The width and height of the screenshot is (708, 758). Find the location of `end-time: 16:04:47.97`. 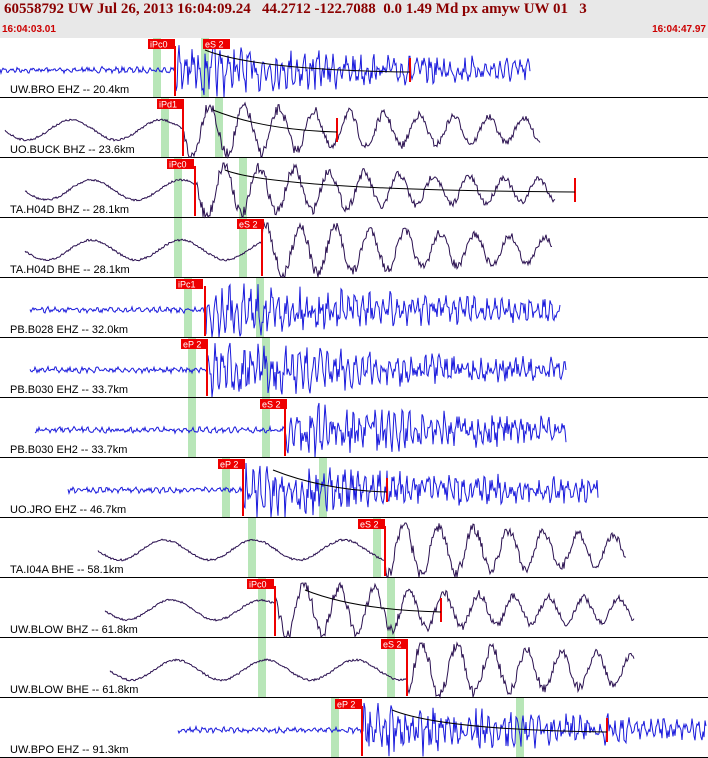

end-time: 16:04:47.97 is located at coordinates (679, 29).